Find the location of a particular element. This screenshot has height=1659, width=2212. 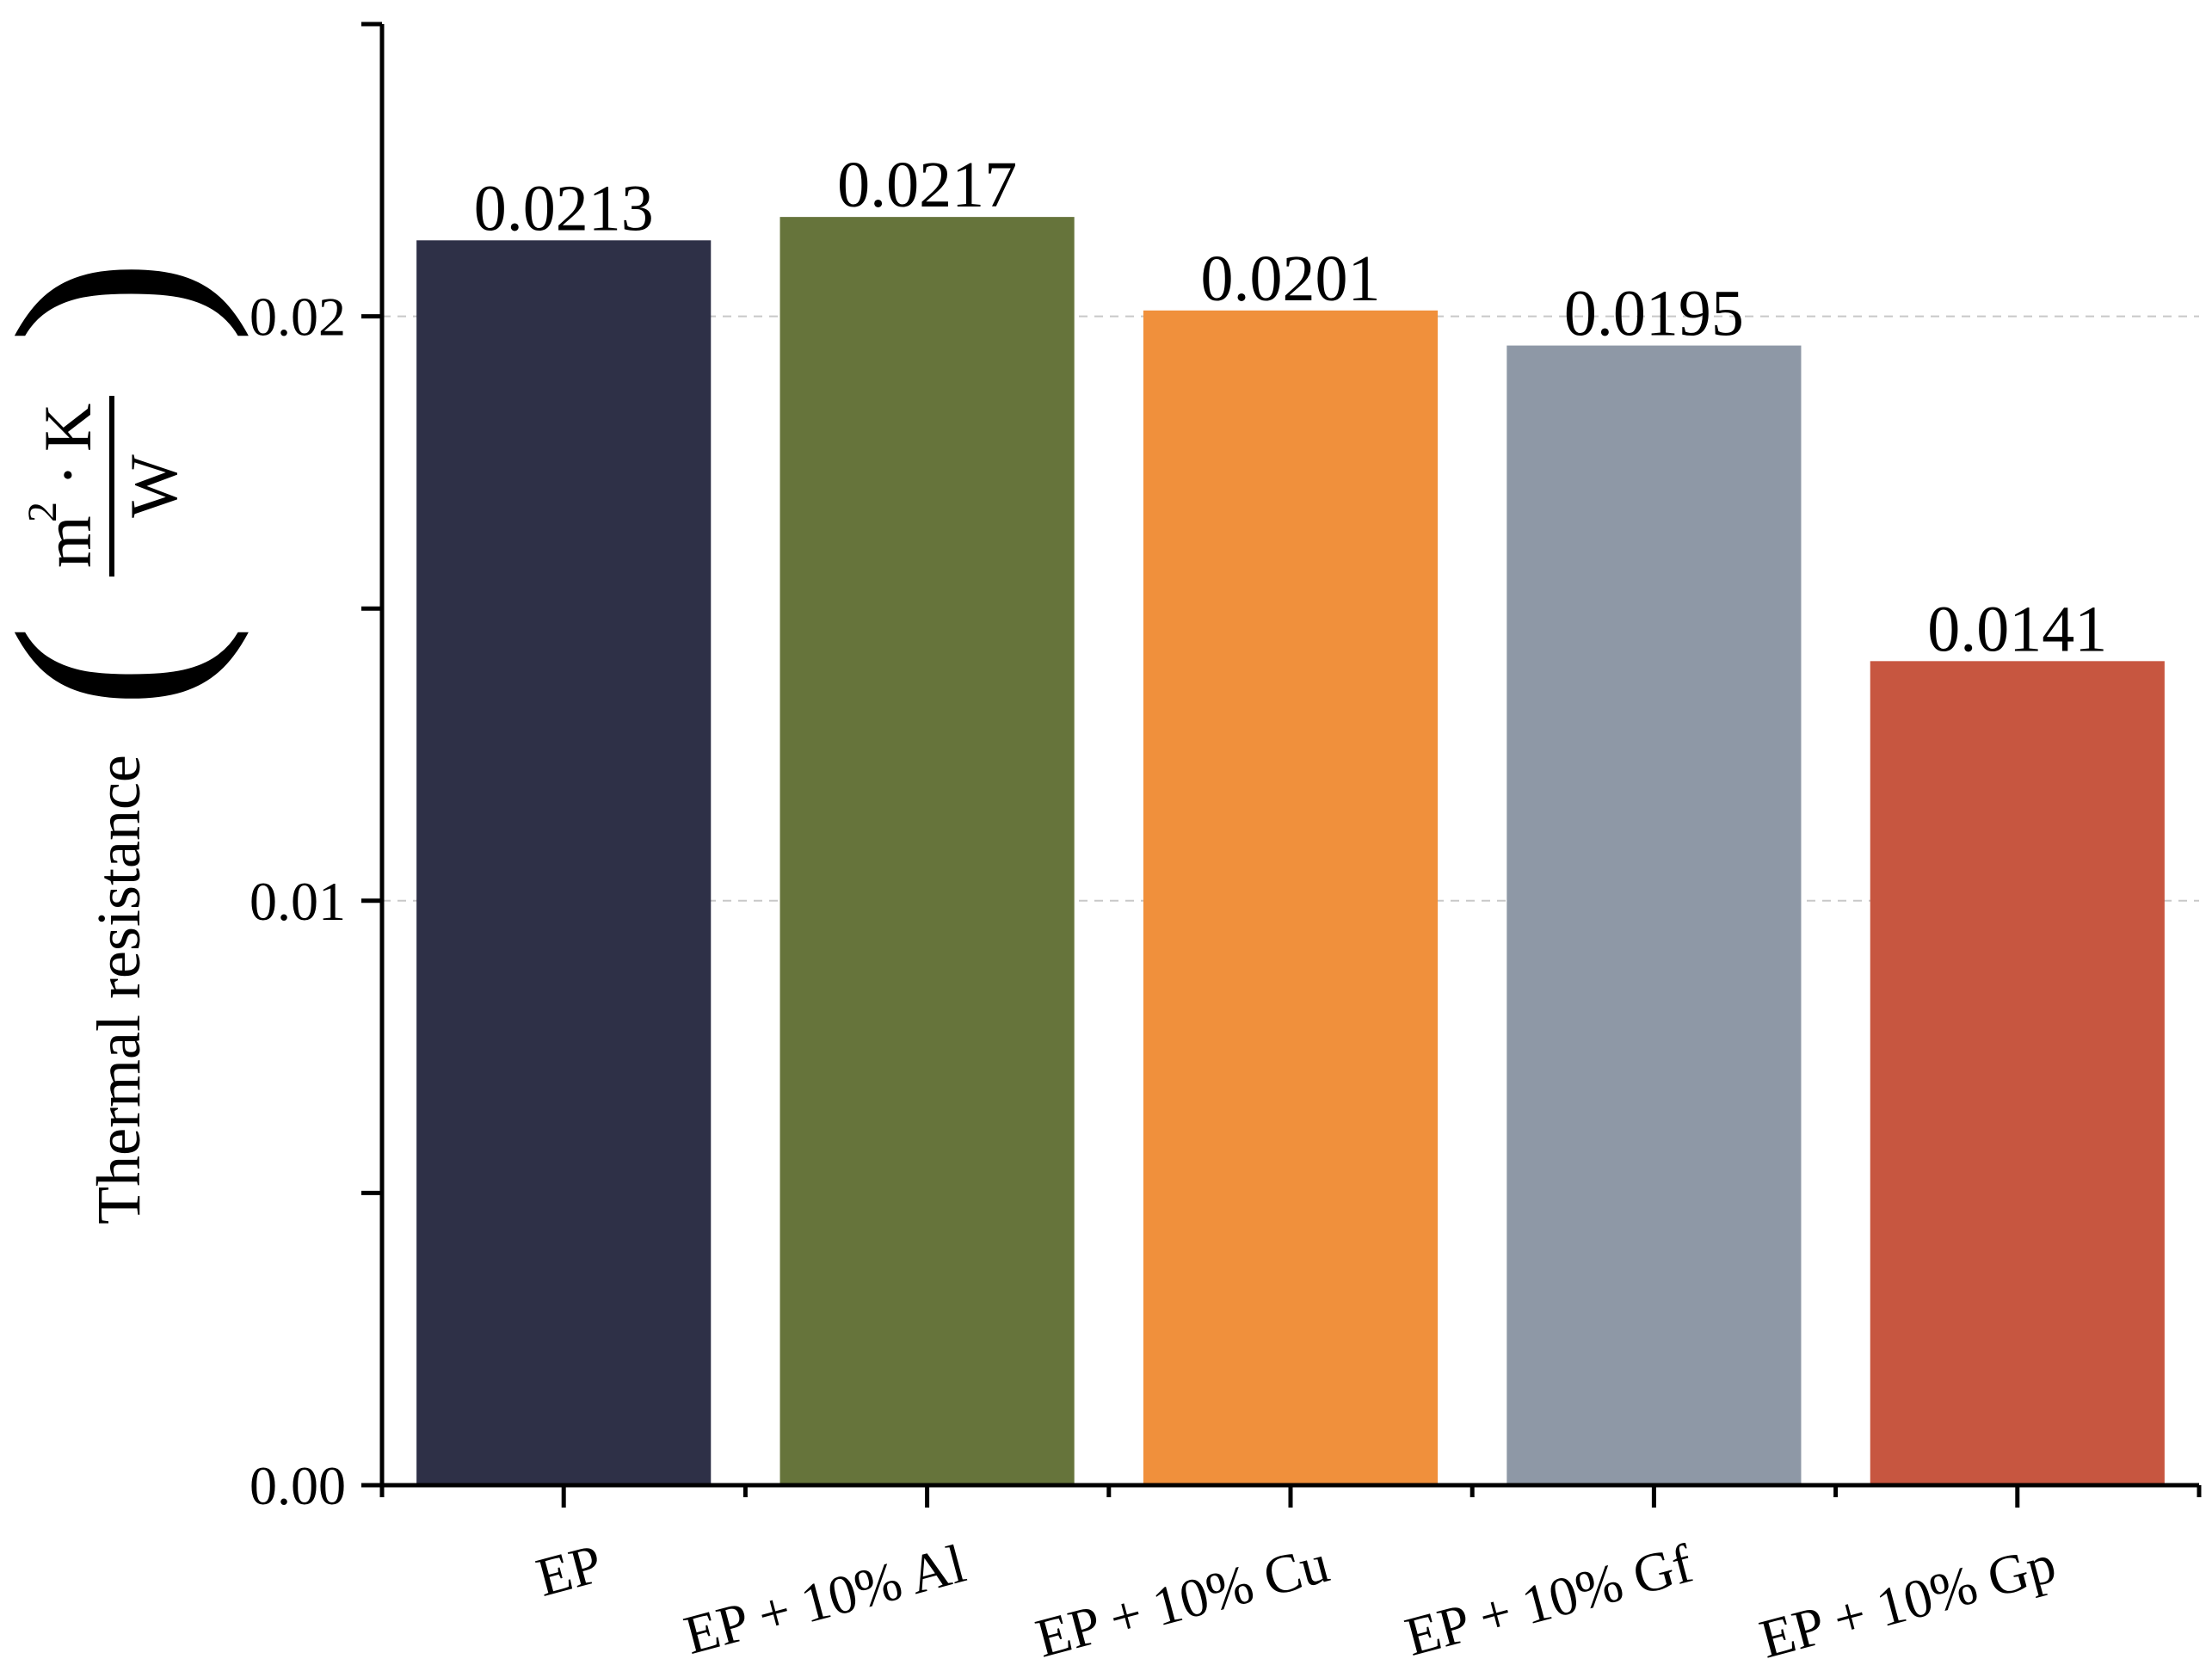

x-tick-label: EP + 10% Al is located at coordinates (824, 1596).